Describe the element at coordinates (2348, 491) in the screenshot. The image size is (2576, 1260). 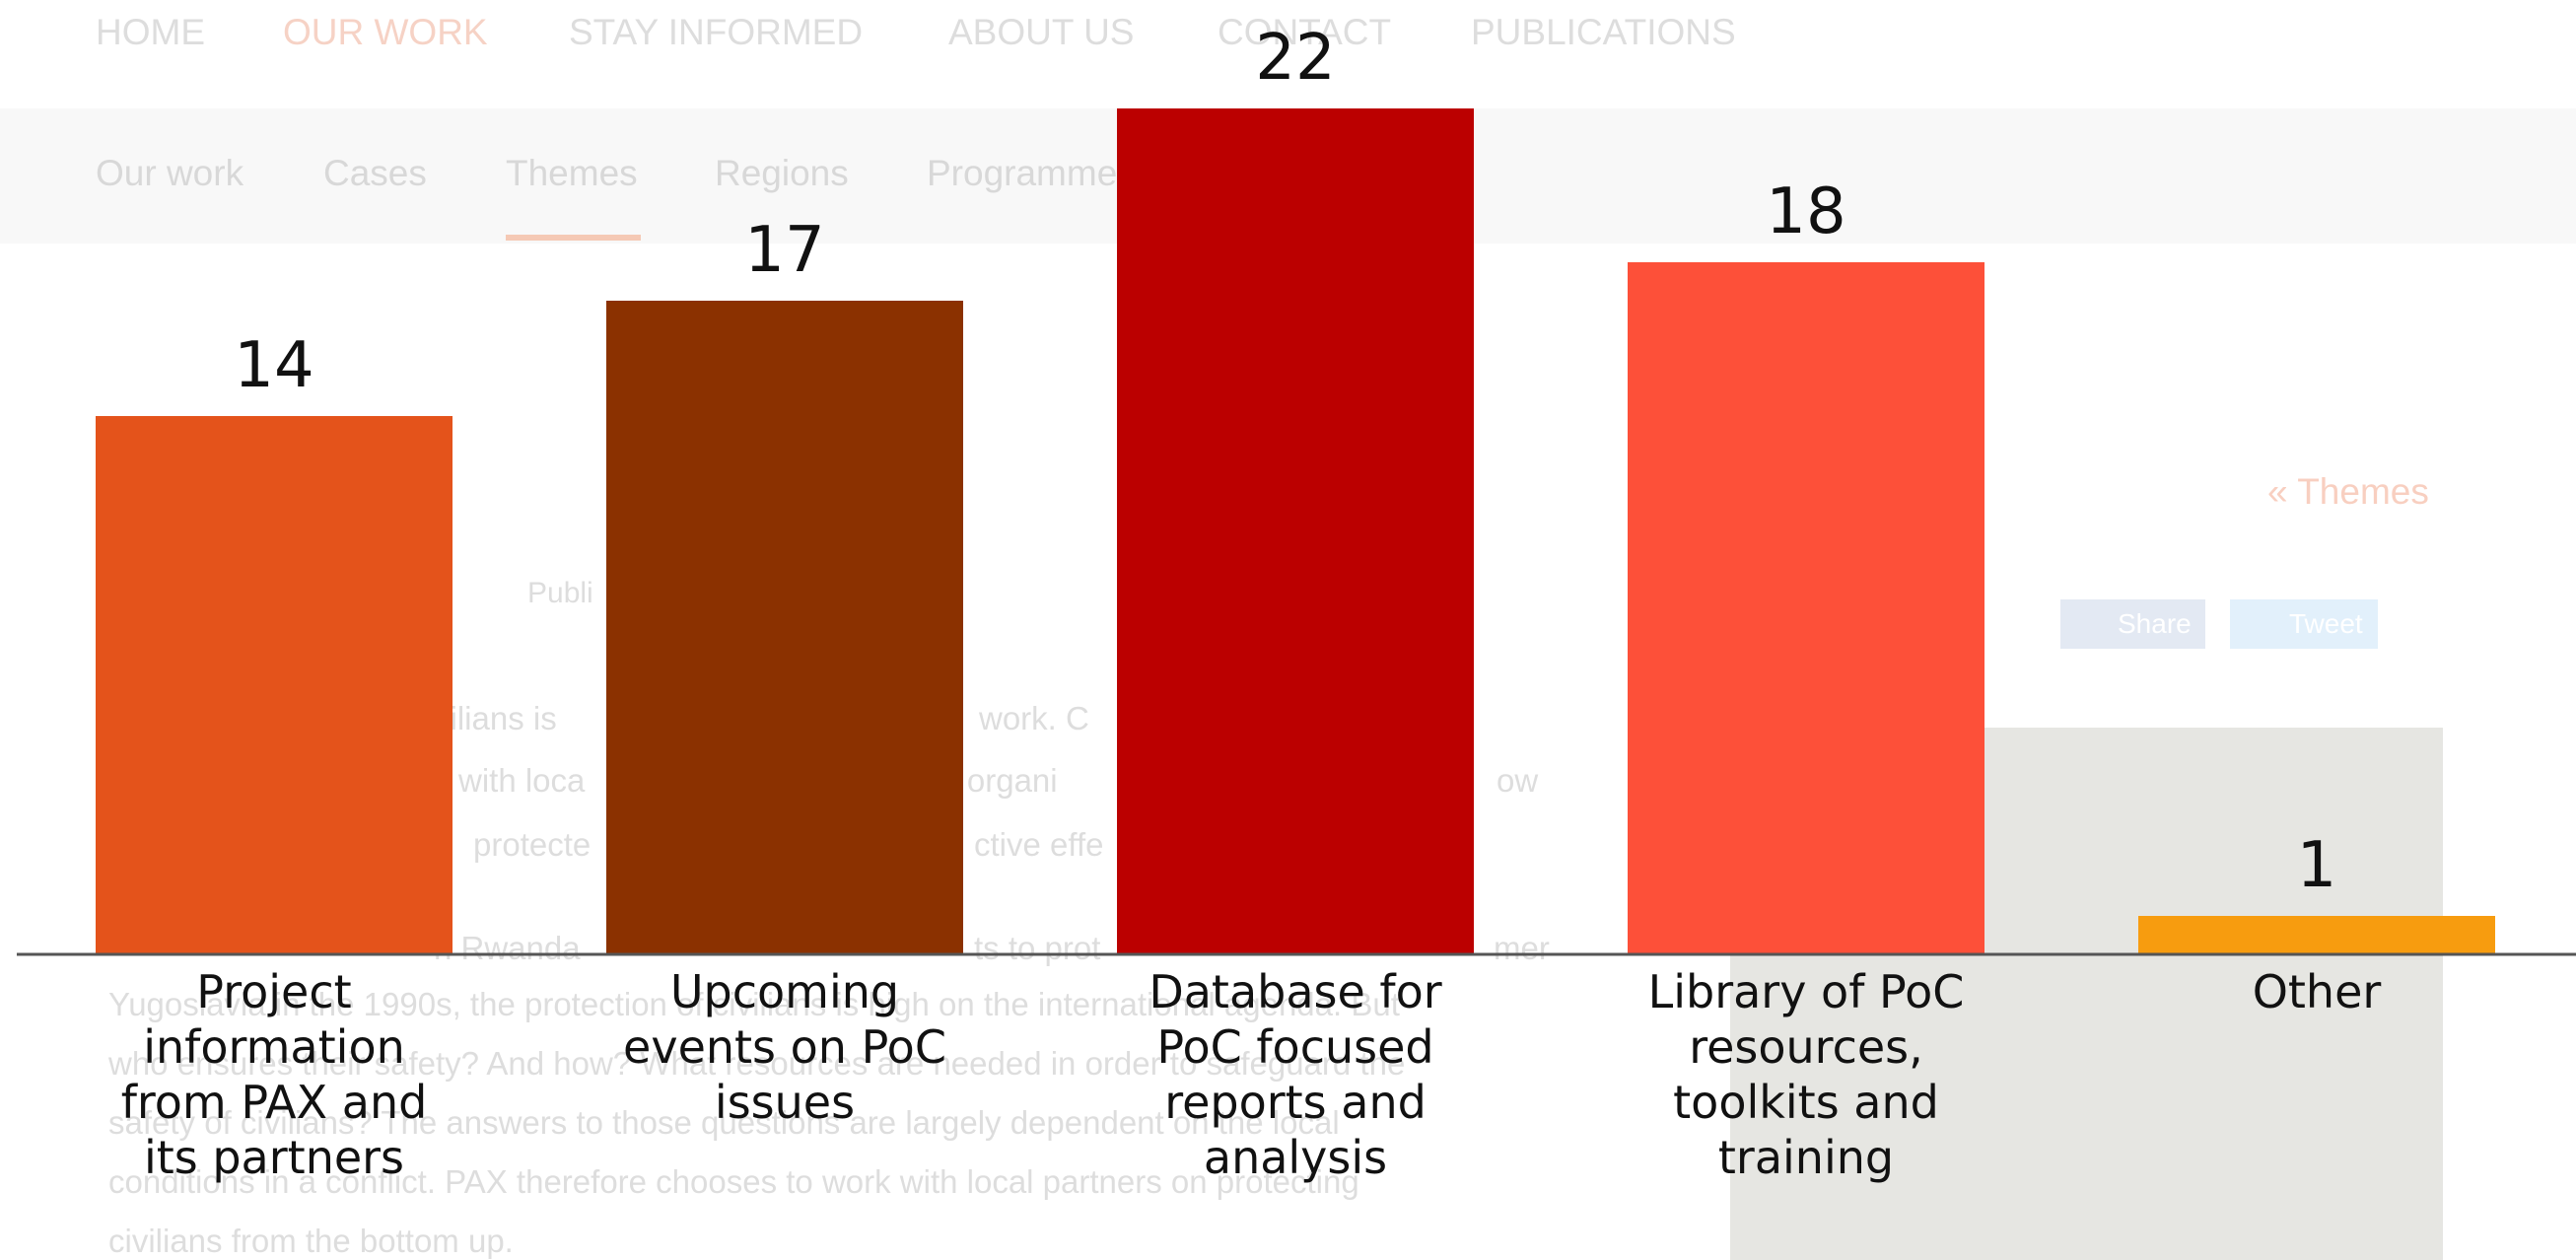
I see `back-link: « Themes` at that location.